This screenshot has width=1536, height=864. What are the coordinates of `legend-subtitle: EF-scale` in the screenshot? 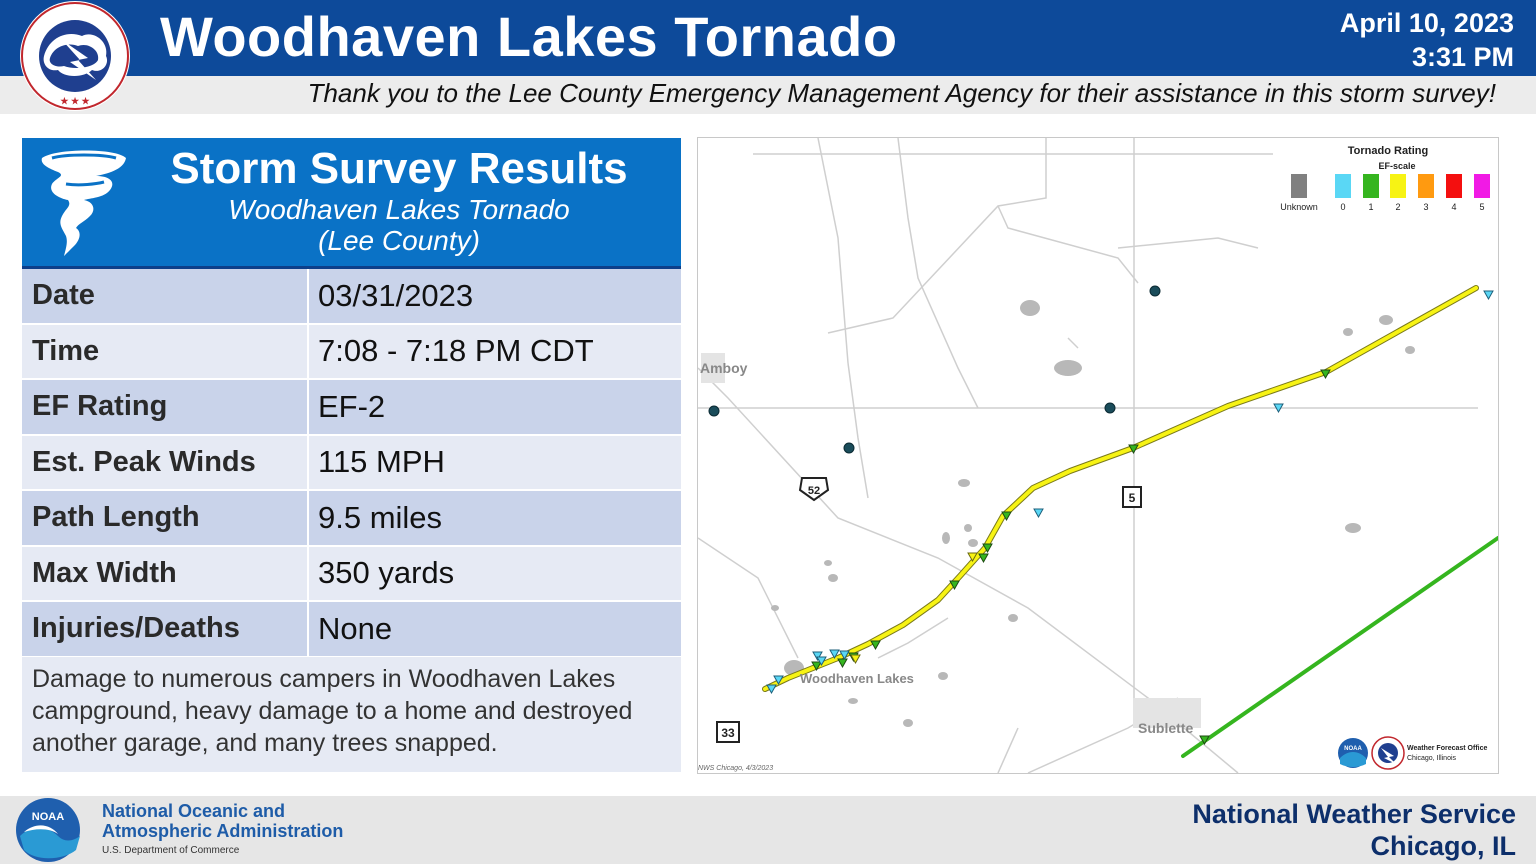 It's located at (1396, 166).